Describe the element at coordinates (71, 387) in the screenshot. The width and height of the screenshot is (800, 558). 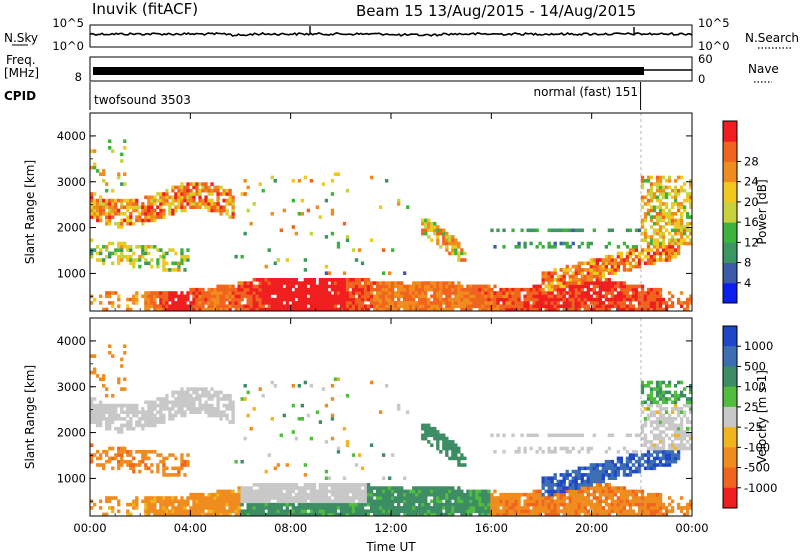
I see `y-tick-label: 3000` at that location.